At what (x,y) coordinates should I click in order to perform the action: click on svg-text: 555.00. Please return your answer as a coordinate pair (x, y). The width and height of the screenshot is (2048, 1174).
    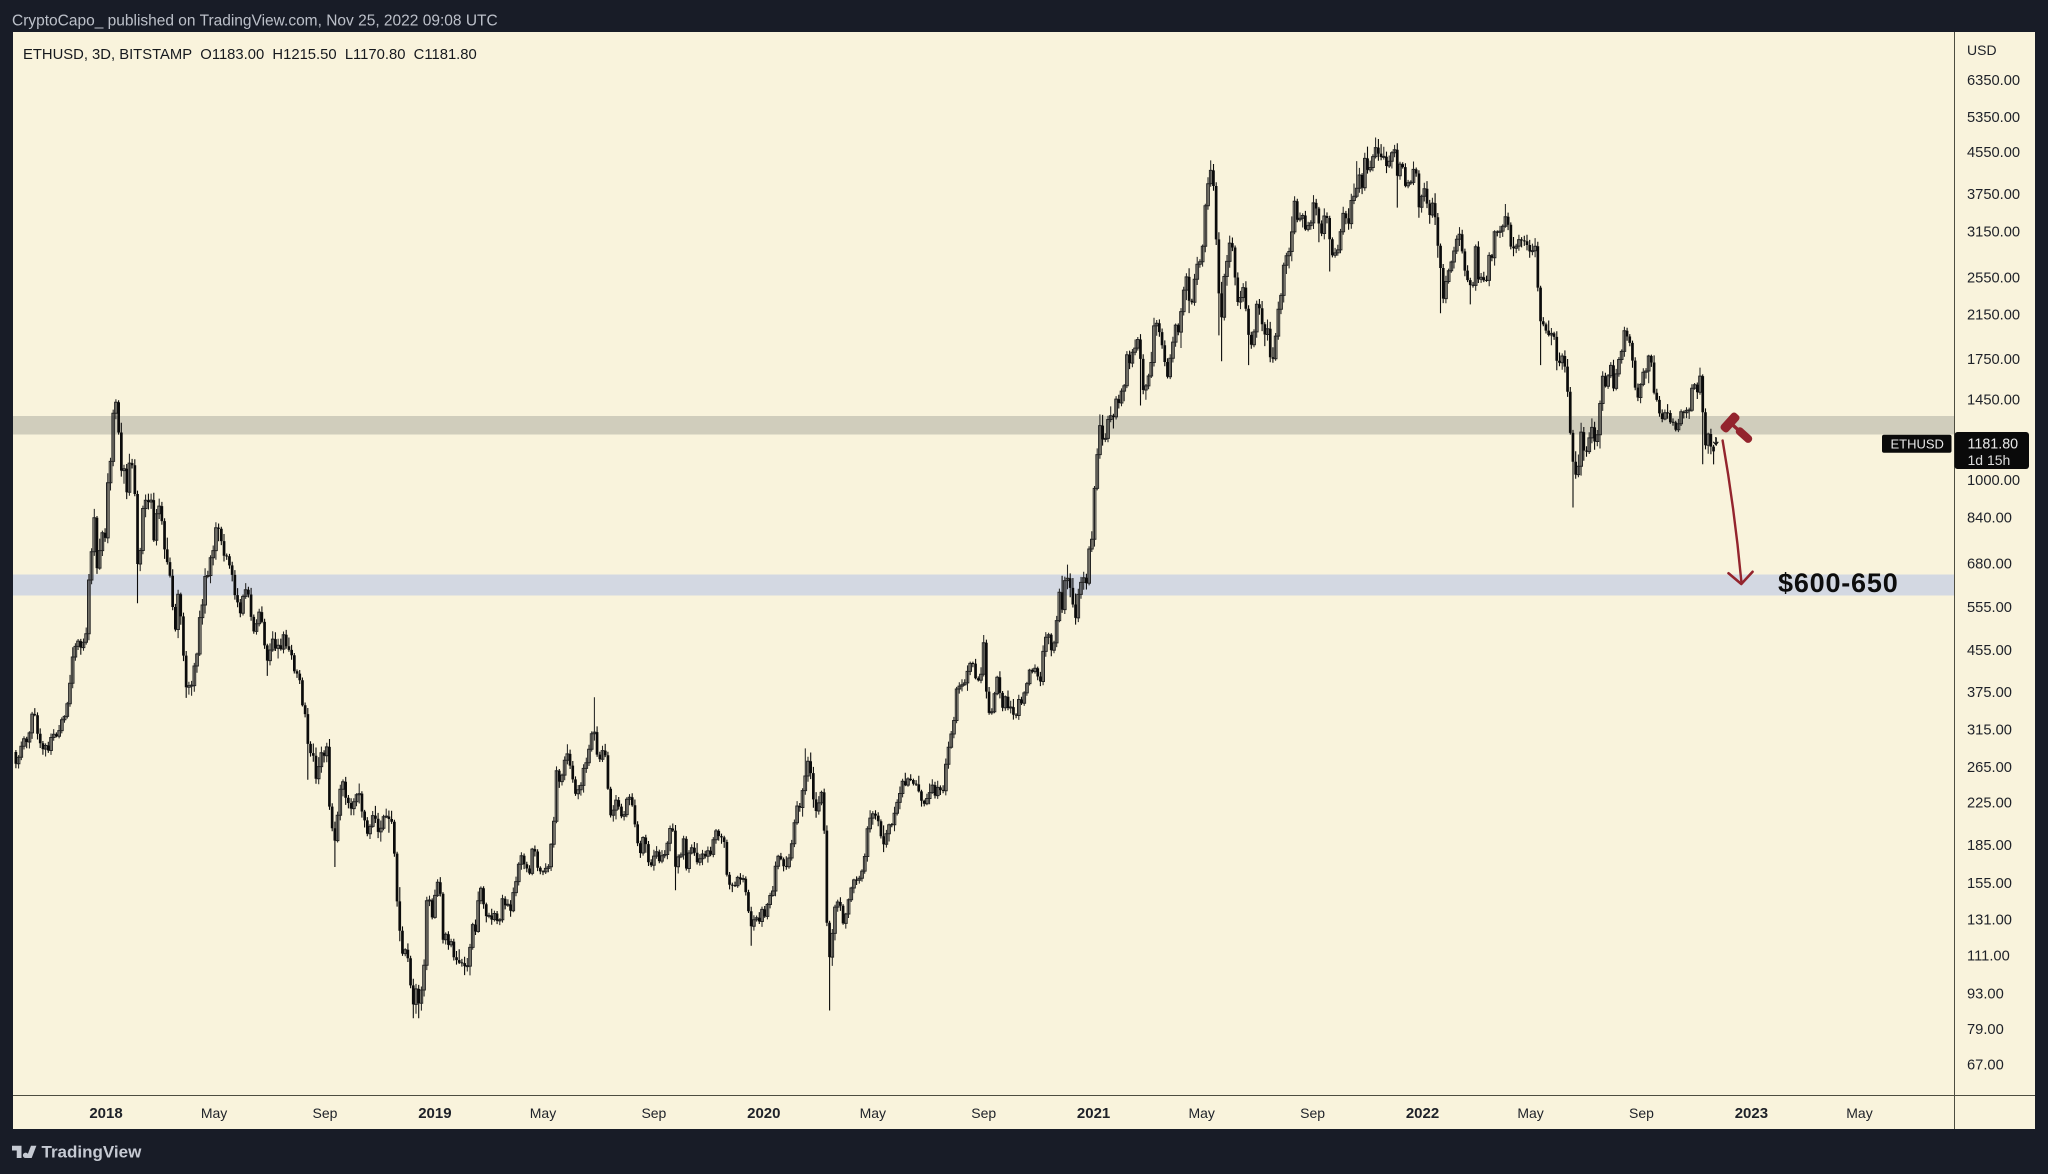
    Looking at the image, I should click on (1989, 608).